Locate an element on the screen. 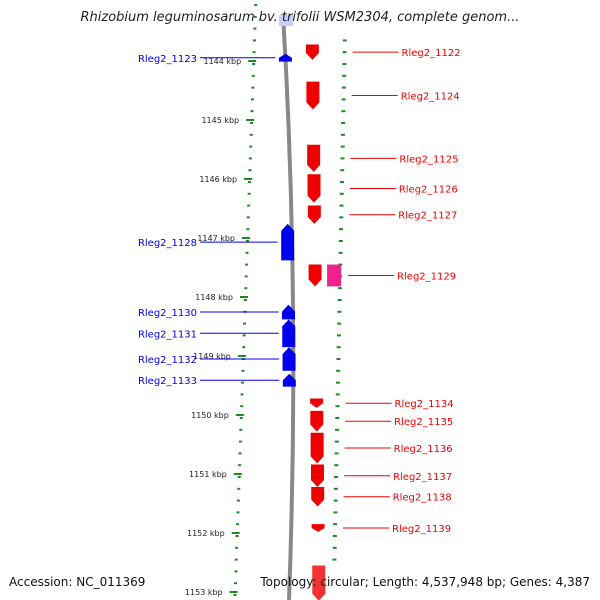  gene-label: Rleg2_1135 is located at coordinates (423, 422).